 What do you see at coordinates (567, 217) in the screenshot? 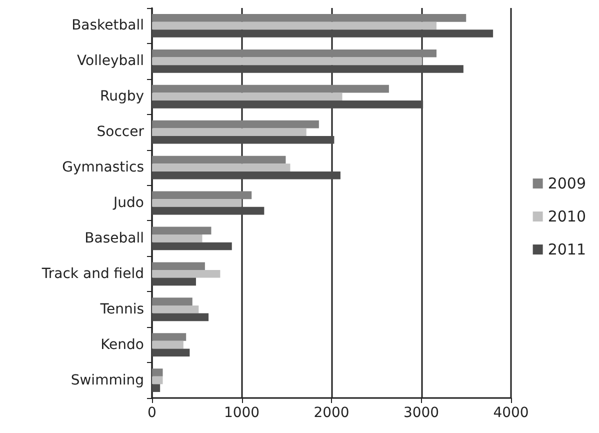
I see `legend-label: 2010` at bounding box center [567, 217].